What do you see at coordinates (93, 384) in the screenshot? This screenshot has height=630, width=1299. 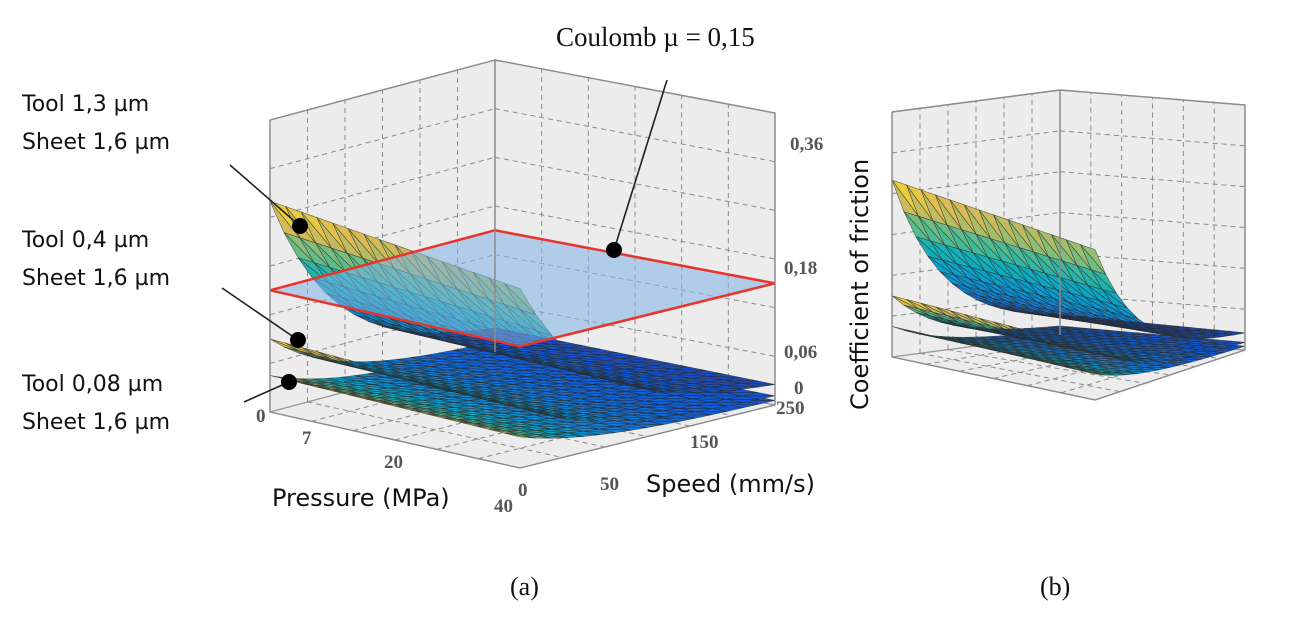 I see `annotation-tool-line: Tool 0,08 µm` at bounding box center [93, 384].